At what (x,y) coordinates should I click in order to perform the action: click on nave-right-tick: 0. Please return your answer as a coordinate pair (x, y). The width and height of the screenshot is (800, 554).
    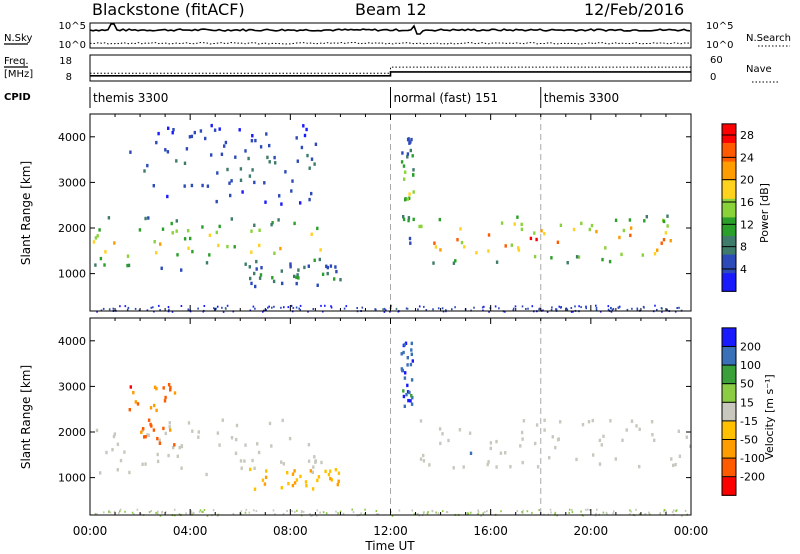
    Looking at the image, I should click on (713, 77).